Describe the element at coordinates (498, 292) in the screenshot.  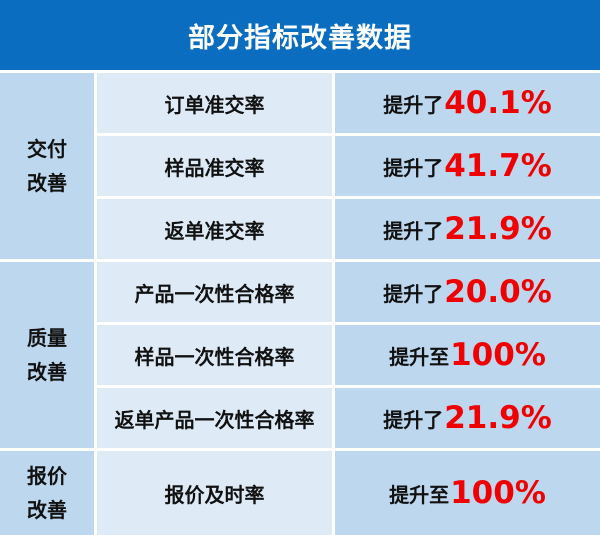
I see `change-value: 20.0%` at that location.